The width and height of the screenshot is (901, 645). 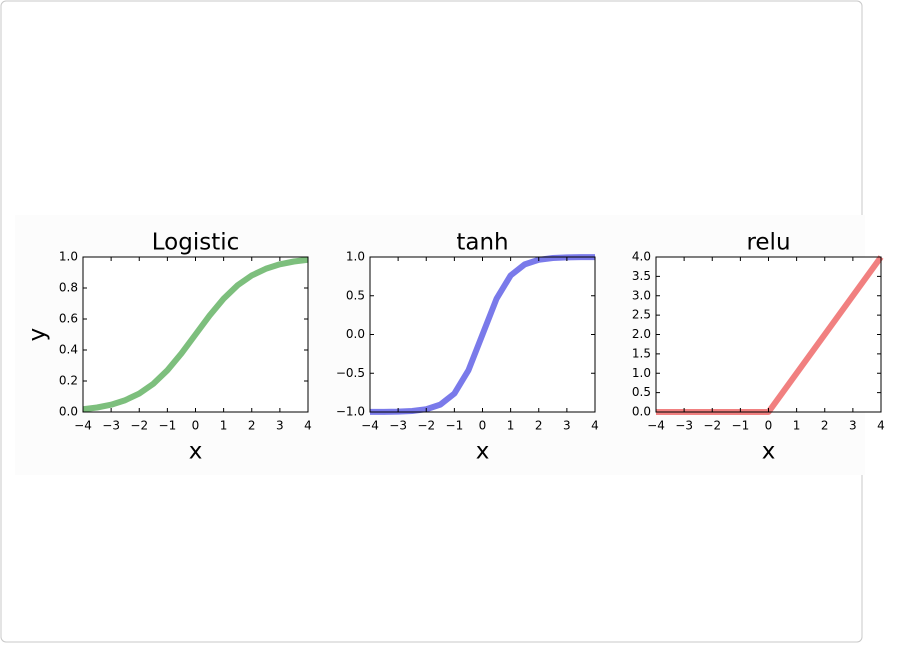 What do you see at coordinates (641, 295) in the screenshot?
I see `y-tick-label: 3.0` at bounding box center [641, 295].